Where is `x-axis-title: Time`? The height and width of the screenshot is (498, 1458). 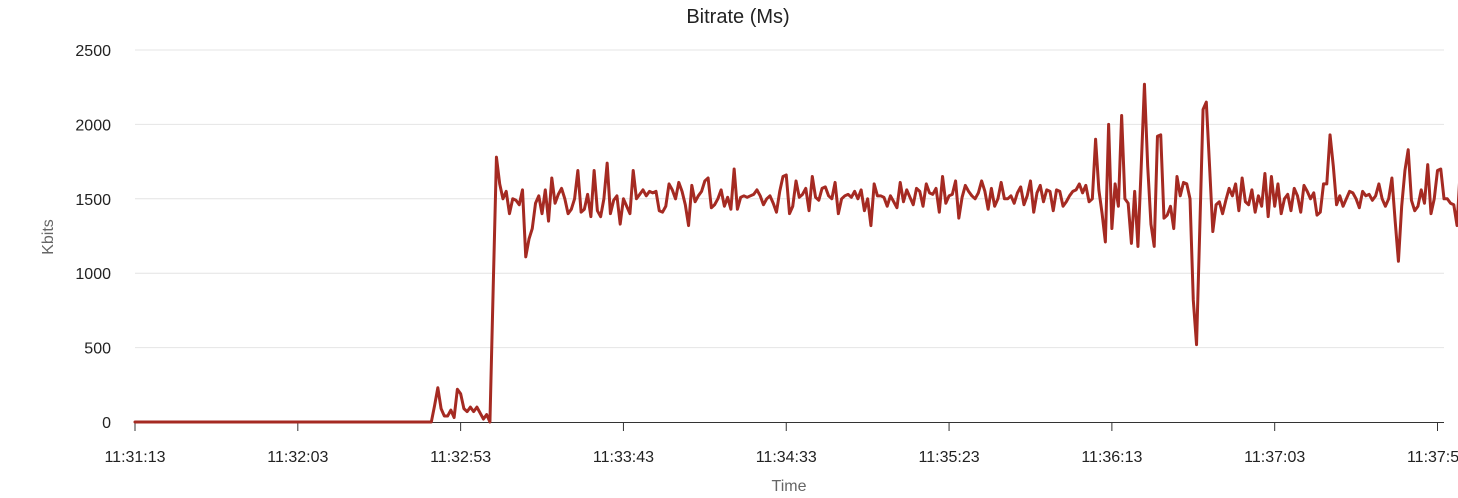
x-axis-title: Time is located at coordinates (789, 486).